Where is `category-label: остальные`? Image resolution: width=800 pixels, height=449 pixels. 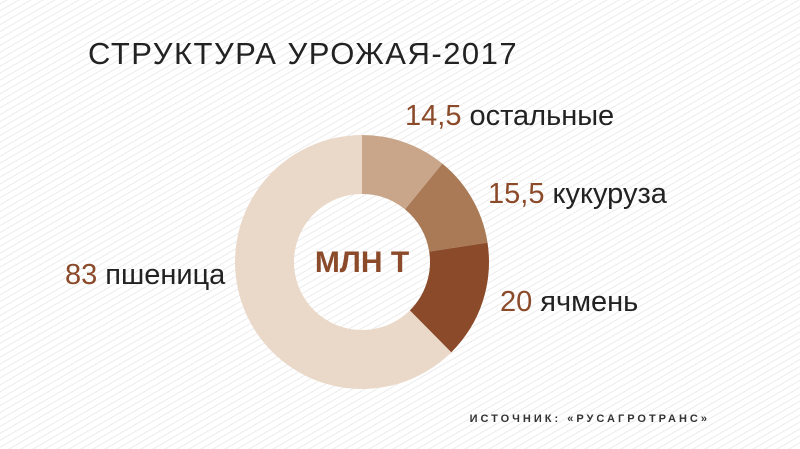
category-label: остальные is located at coordinates (541, 116).